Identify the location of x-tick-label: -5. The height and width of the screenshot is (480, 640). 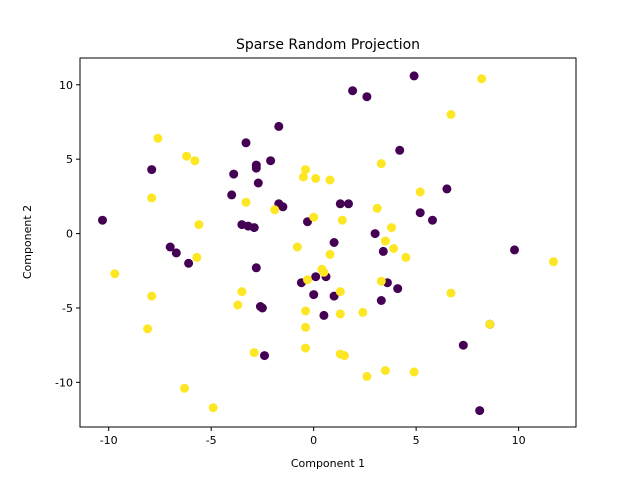
(211, 440).